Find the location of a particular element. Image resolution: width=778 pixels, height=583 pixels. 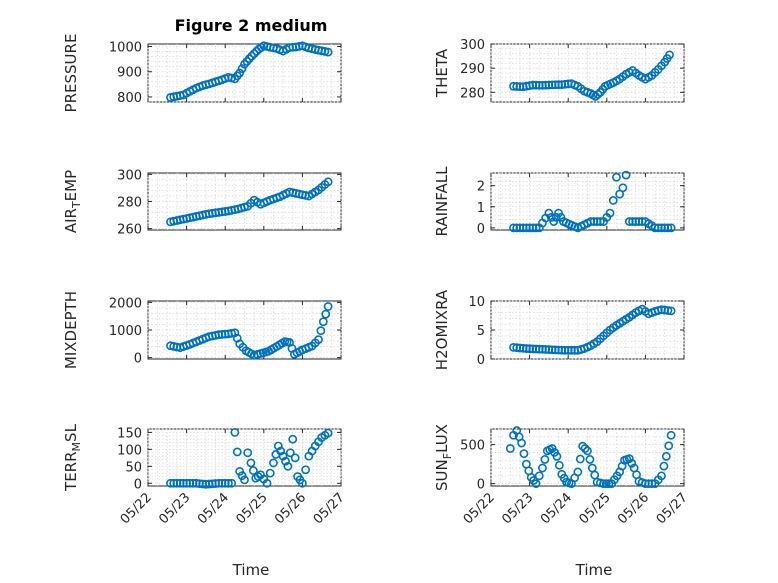

y-axis-label: RAINFALL is located at coordinates (442, 201).